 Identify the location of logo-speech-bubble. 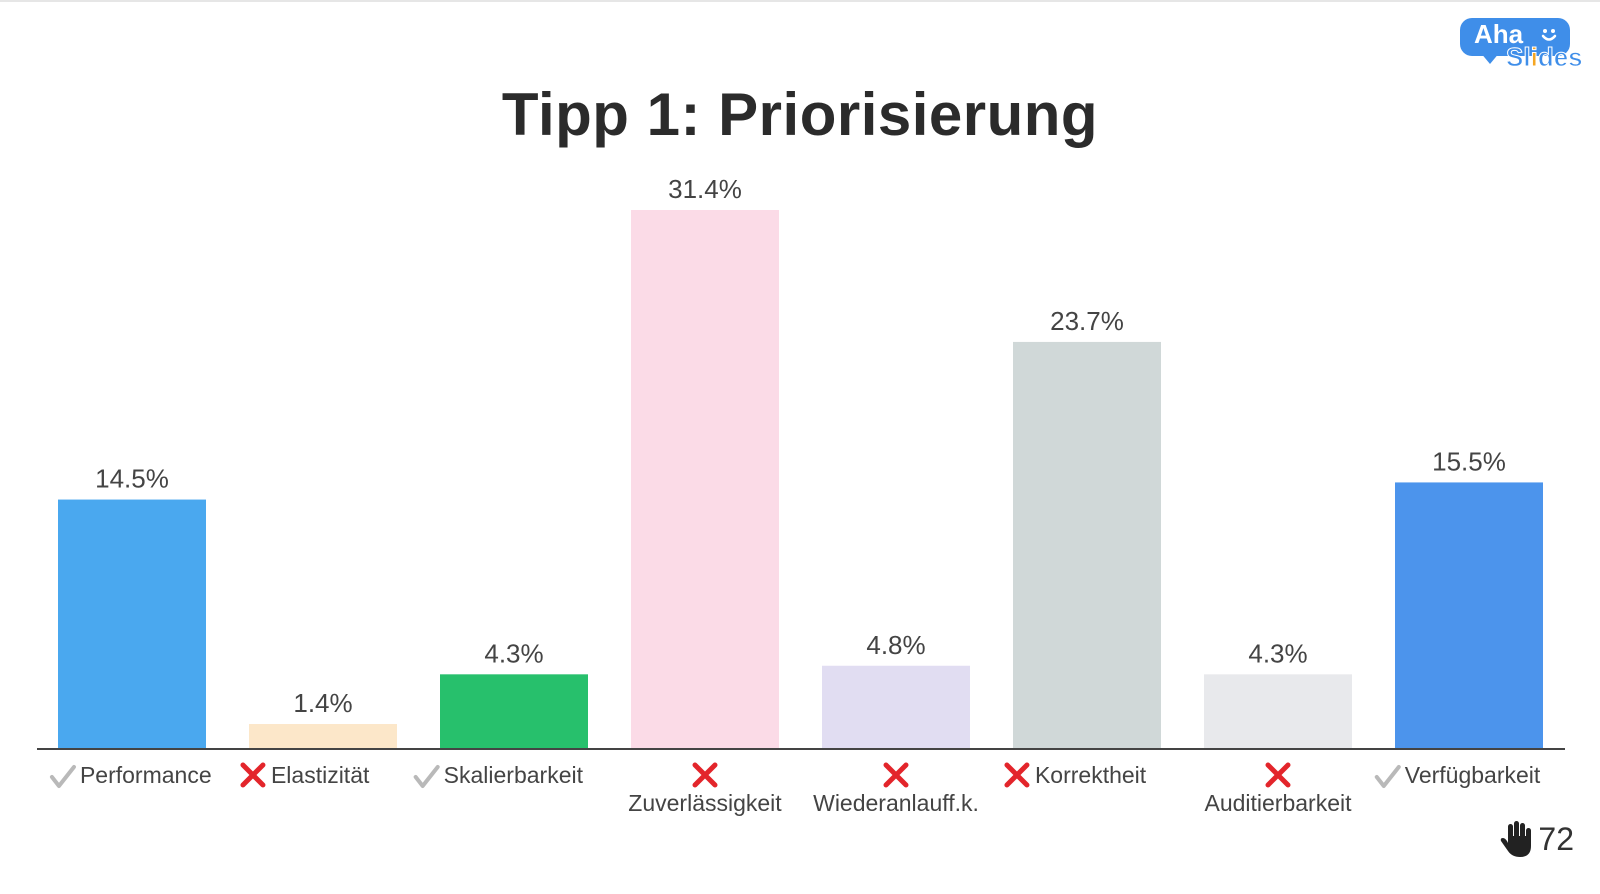
(1515, 37).